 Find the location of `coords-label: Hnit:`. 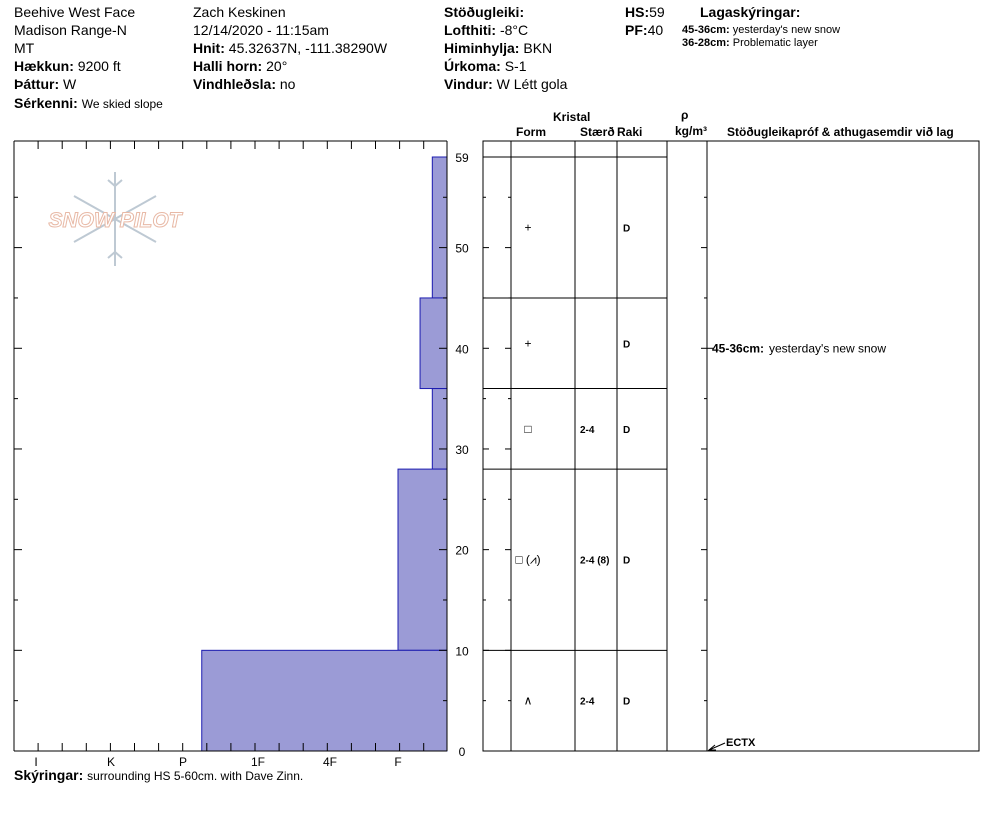

coords-label: Hnit: is located at coordinates (209, 48).